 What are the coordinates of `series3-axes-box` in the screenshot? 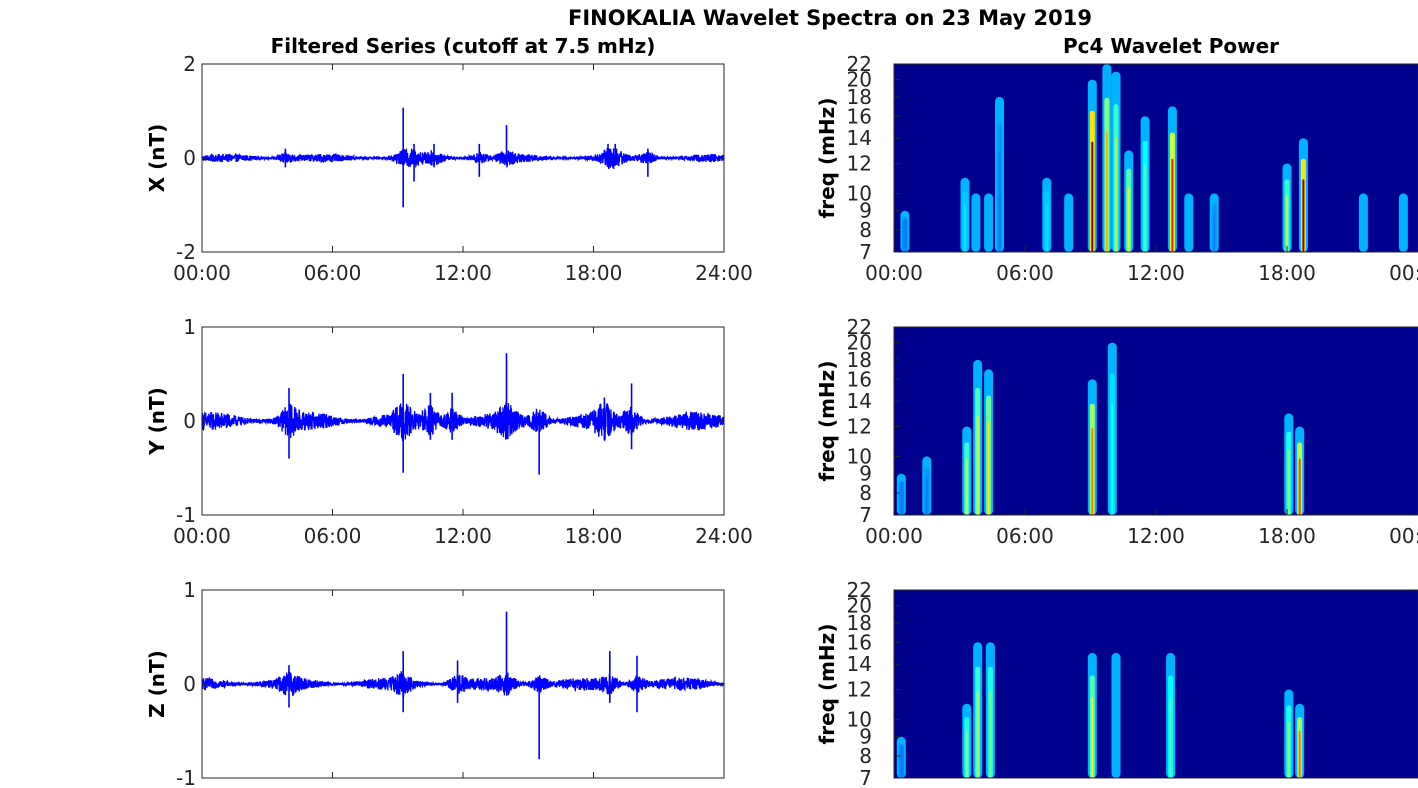 It's located at (463, 684).